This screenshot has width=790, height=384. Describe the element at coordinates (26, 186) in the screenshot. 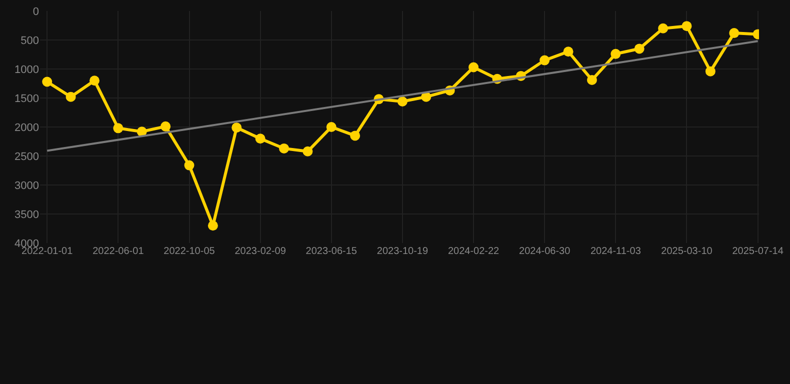

I see `y-tick-label: 3000` at that location.